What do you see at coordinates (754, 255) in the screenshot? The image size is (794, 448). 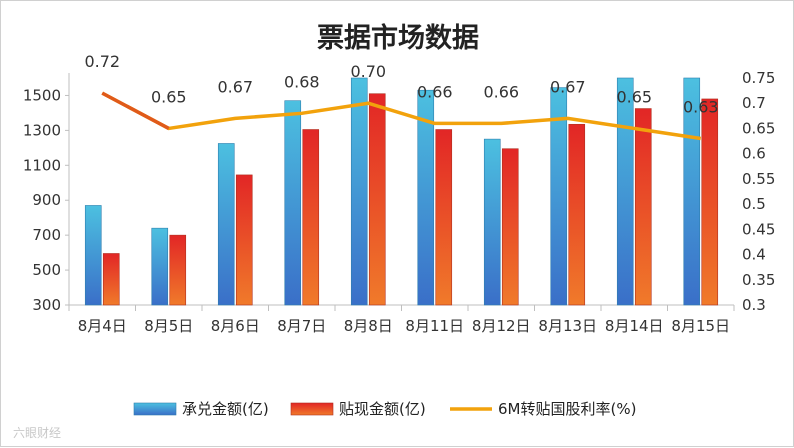 I see `y-right-tick-label: 0.4` at bounding box center [754, 255].